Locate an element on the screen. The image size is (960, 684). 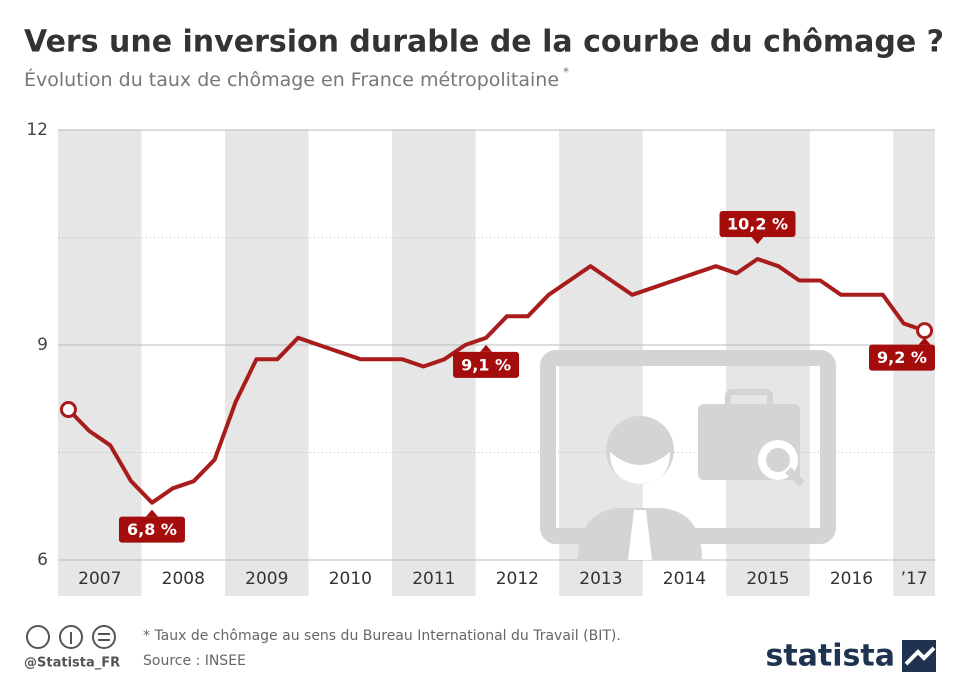
y-tick-label: 6 is located at coordinates (42, 560).